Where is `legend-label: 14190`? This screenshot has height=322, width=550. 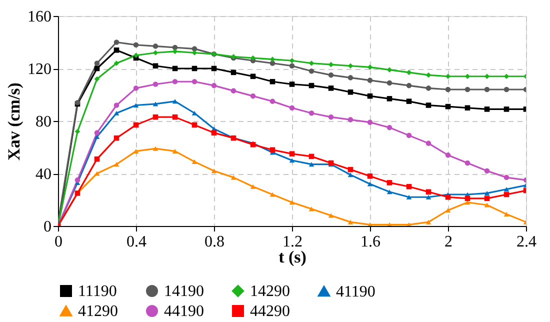 legend-label: 14190 is located at coordinates (184, 291).